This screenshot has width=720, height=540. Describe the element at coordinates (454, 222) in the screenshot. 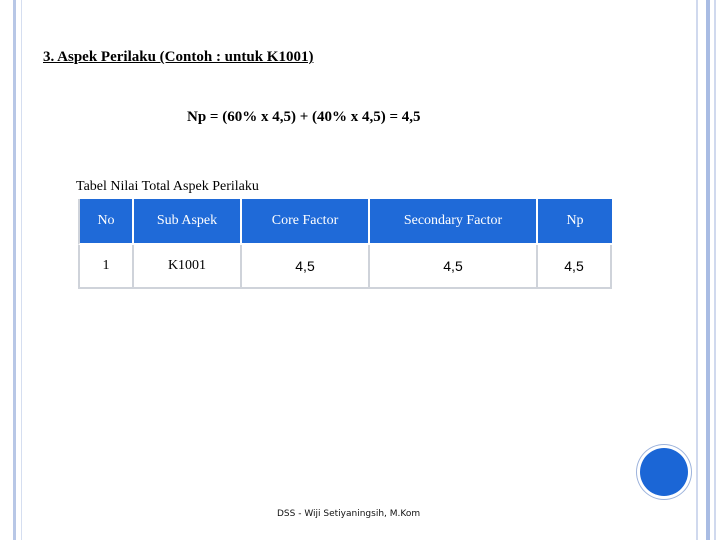

I see `header-secondary-factor: Secondary Factor` at that location.